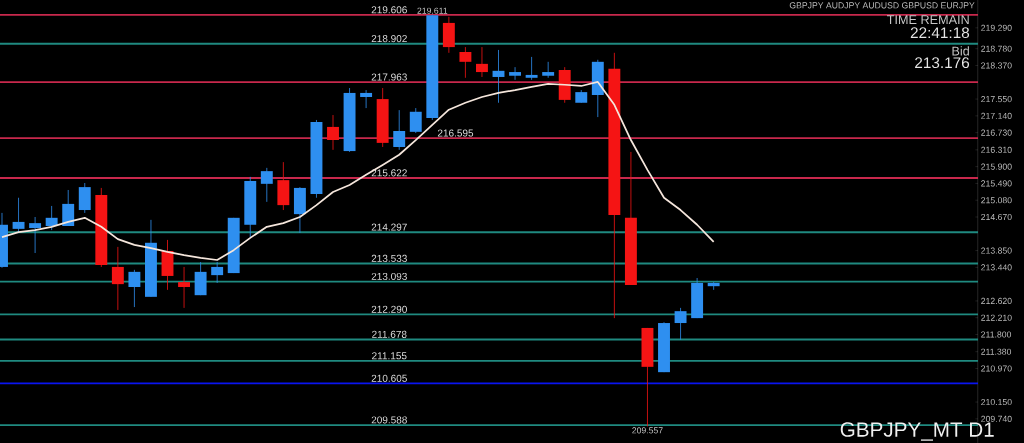 The height and width of the screenshot is (443, 1024). What do you see at coordinates (996, 183) in the screenshot?
I see `y-tick-label: 215.490` at bounding box center [996, 183].